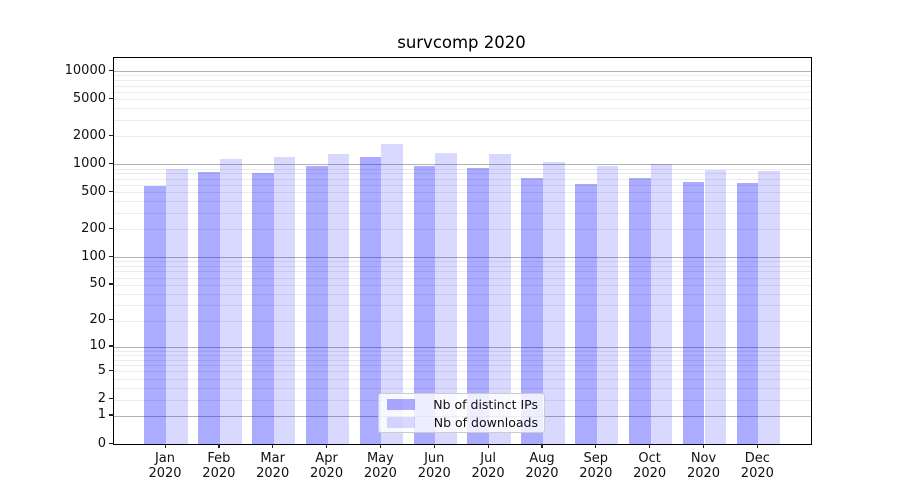  I want to click on bar-jul-ips, so click(478, 306).